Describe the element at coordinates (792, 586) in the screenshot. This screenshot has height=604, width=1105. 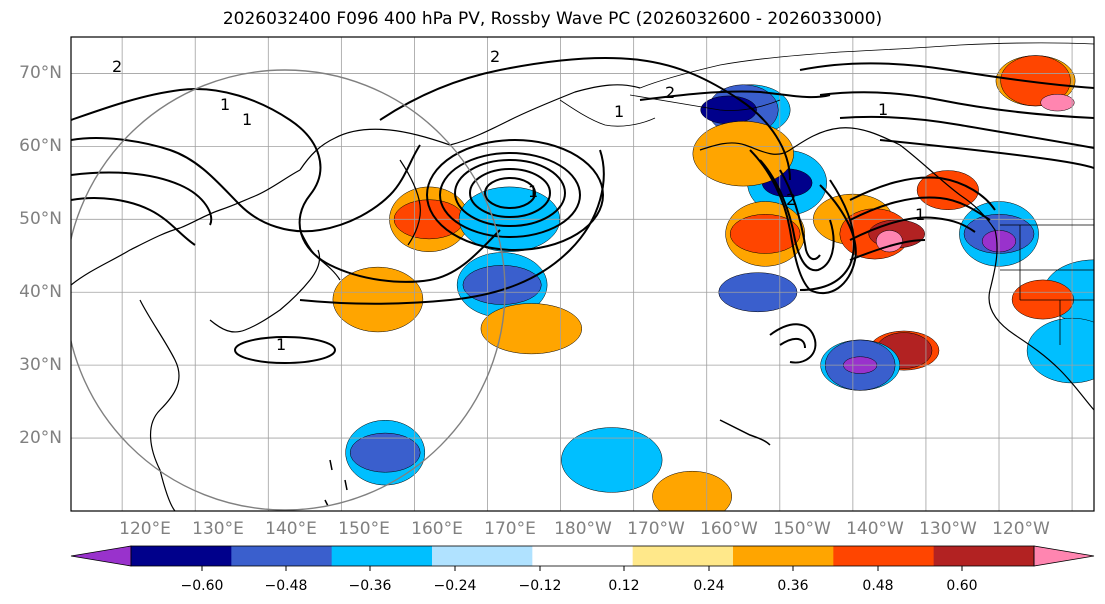
I see `colorbar-tick-label: 0.36` at that location.